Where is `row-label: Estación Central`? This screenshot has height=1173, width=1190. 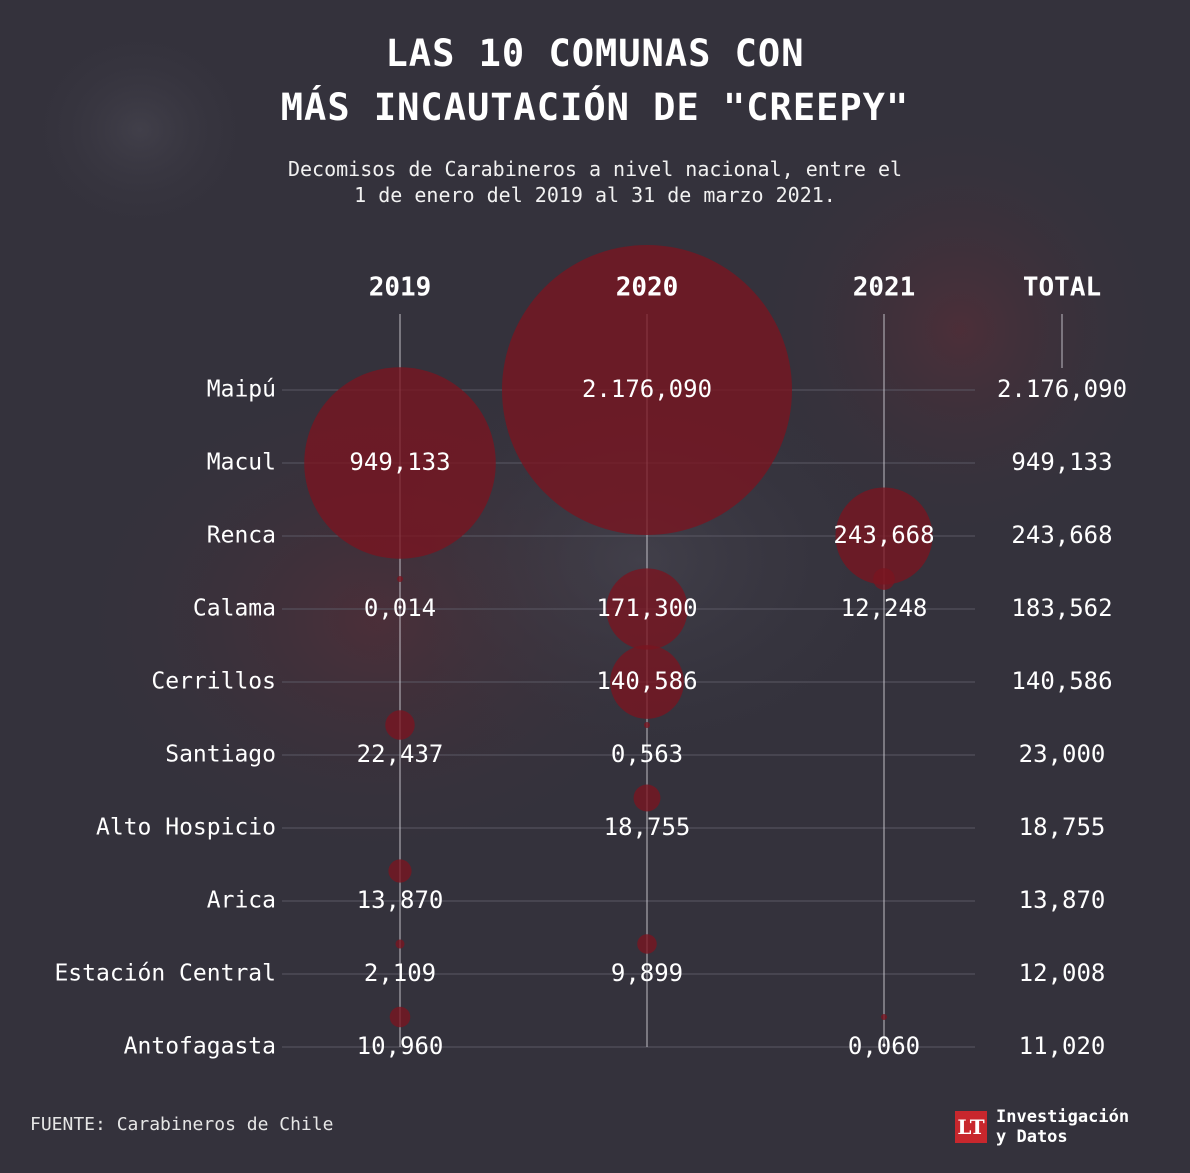 row-label: Estación Central is located at coordinates (165, 974).